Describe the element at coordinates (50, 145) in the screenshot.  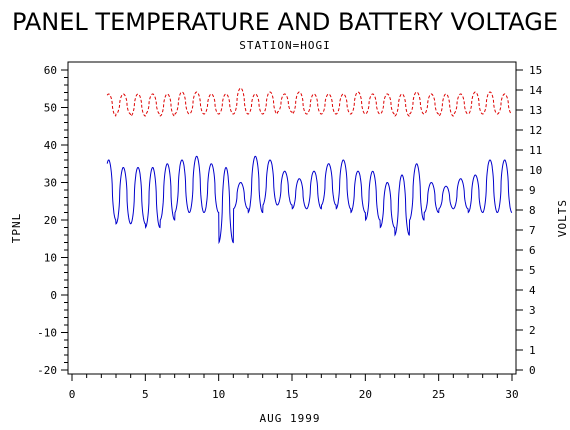
I see `y-left-tick-label: 40` at that location.